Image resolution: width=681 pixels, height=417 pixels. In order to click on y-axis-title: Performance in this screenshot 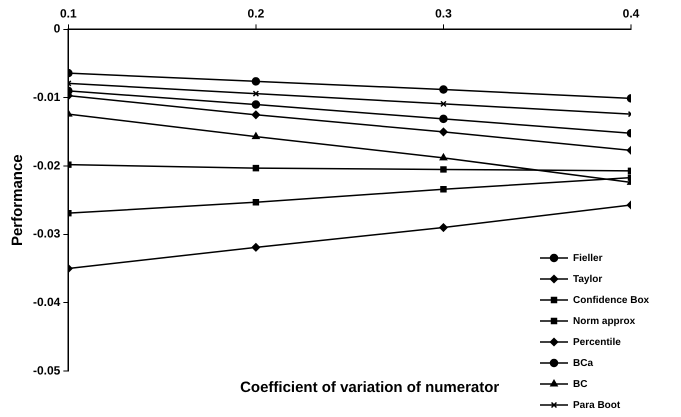, I will do `click(17, 200)`.